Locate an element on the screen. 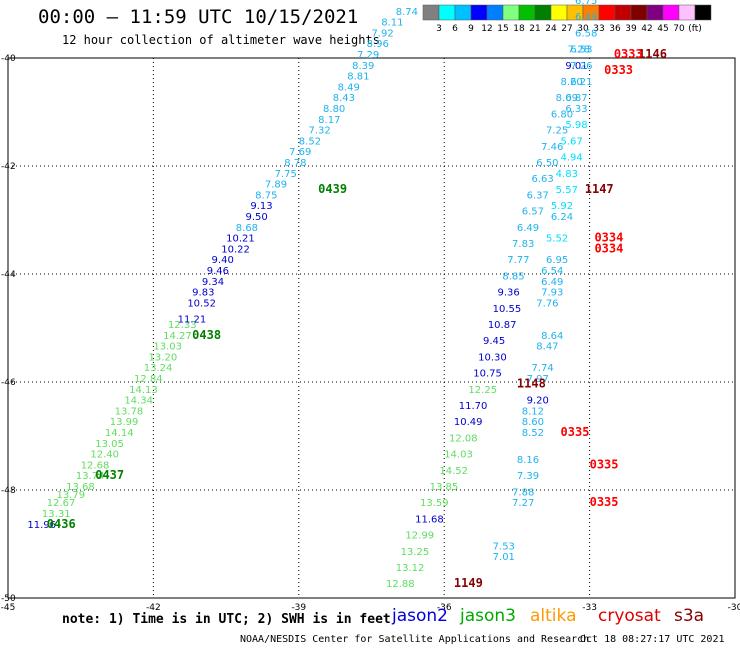  swh-value-label: 12.68 is located at coordinates (95, 465).